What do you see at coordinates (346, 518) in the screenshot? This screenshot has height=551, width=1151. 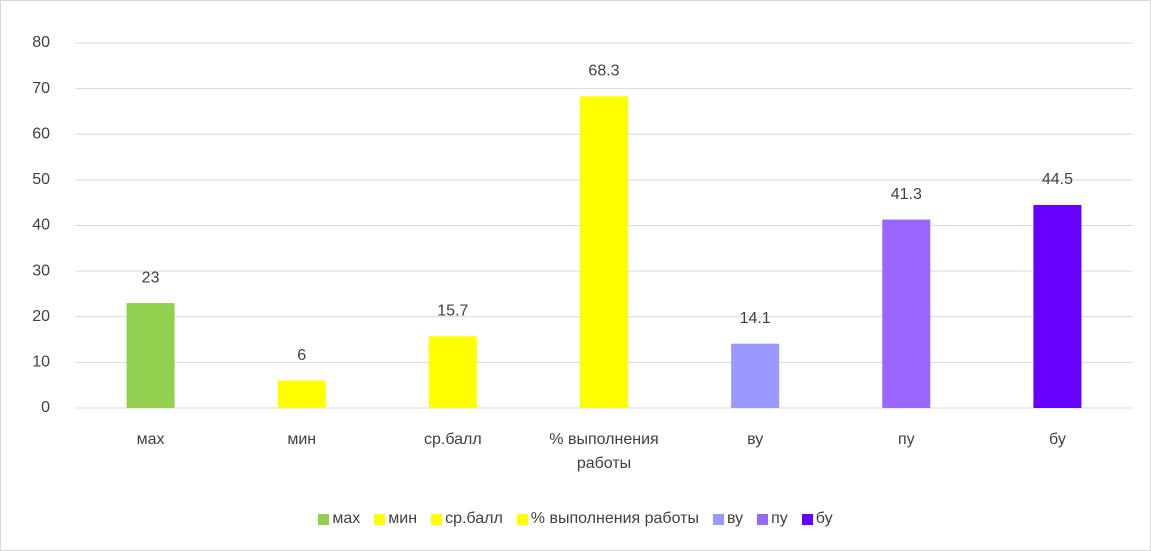 I see `legend-label: мах` at bounding box center [346, 518].